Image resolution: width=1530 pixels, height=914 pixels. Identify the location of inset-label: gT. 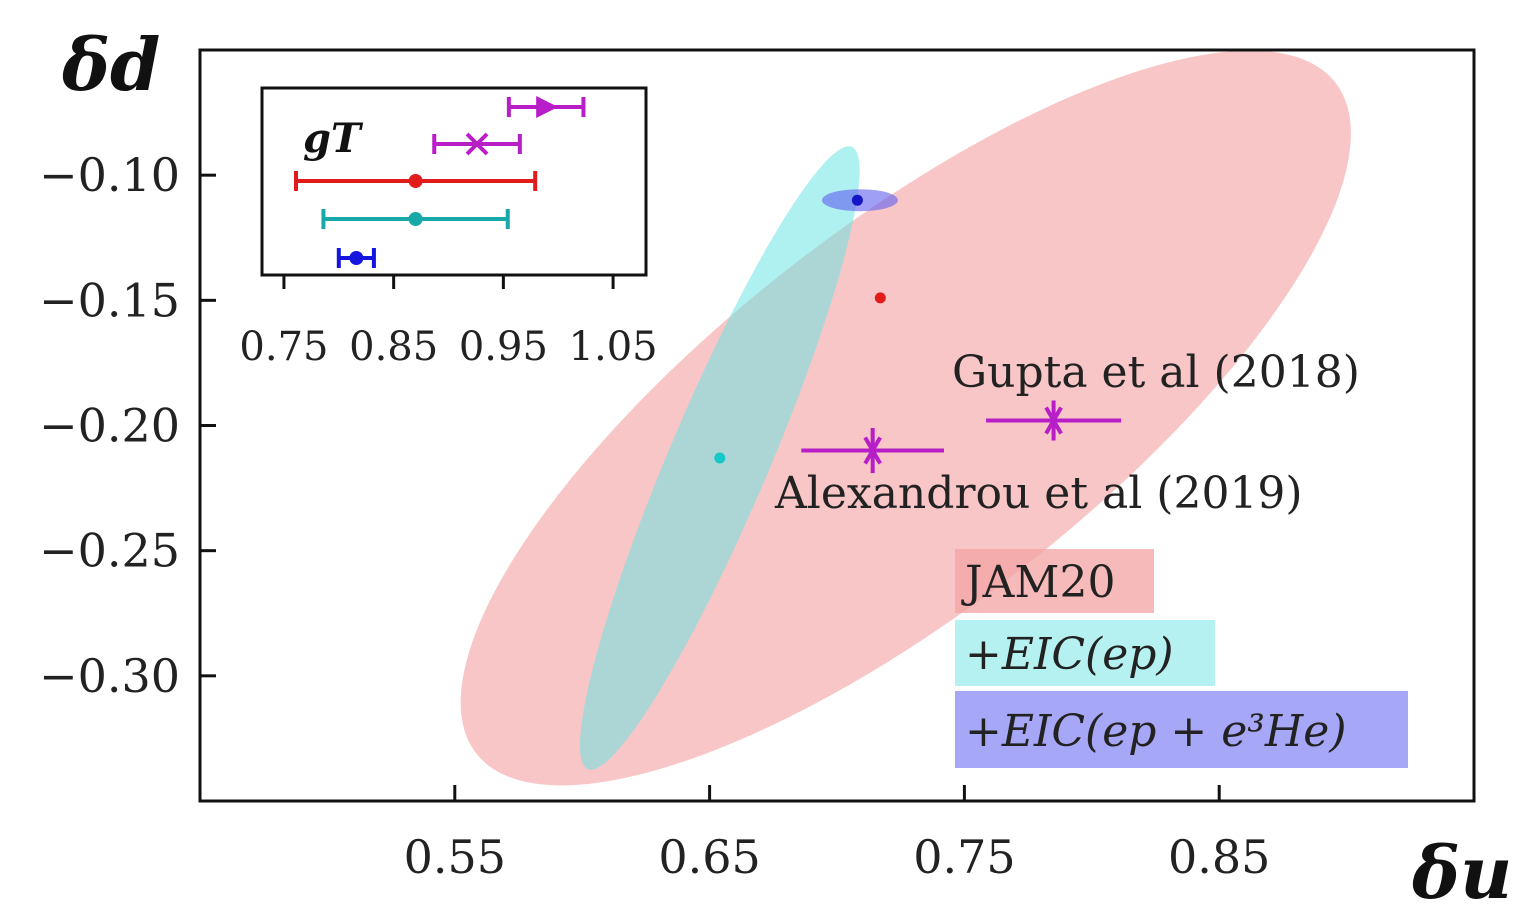
(333, 138).